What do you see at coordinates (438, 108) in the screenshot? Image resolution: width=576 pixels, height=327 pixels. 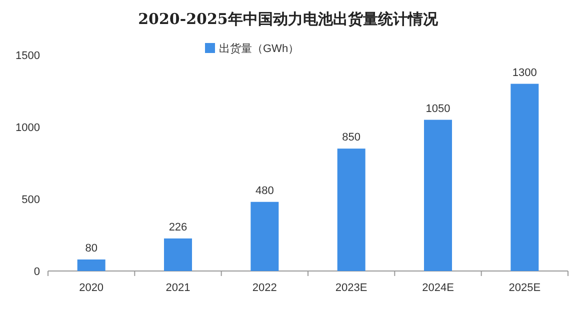 I see `data-label: 1050` at bounding box center [438, 108].